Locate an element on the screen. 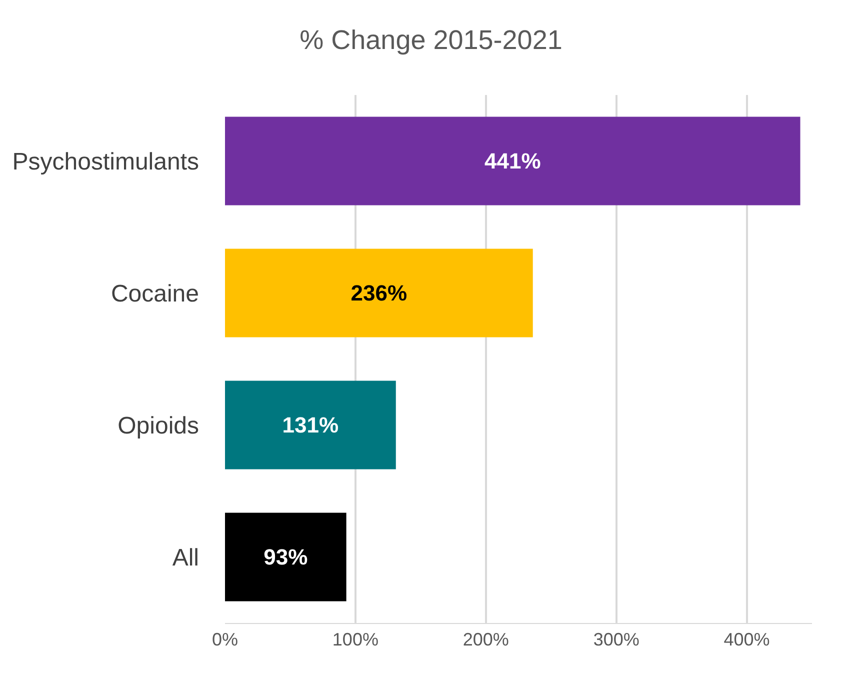 The image size is (862, 673). data-label: 93% is located at coordinates (286, 557).